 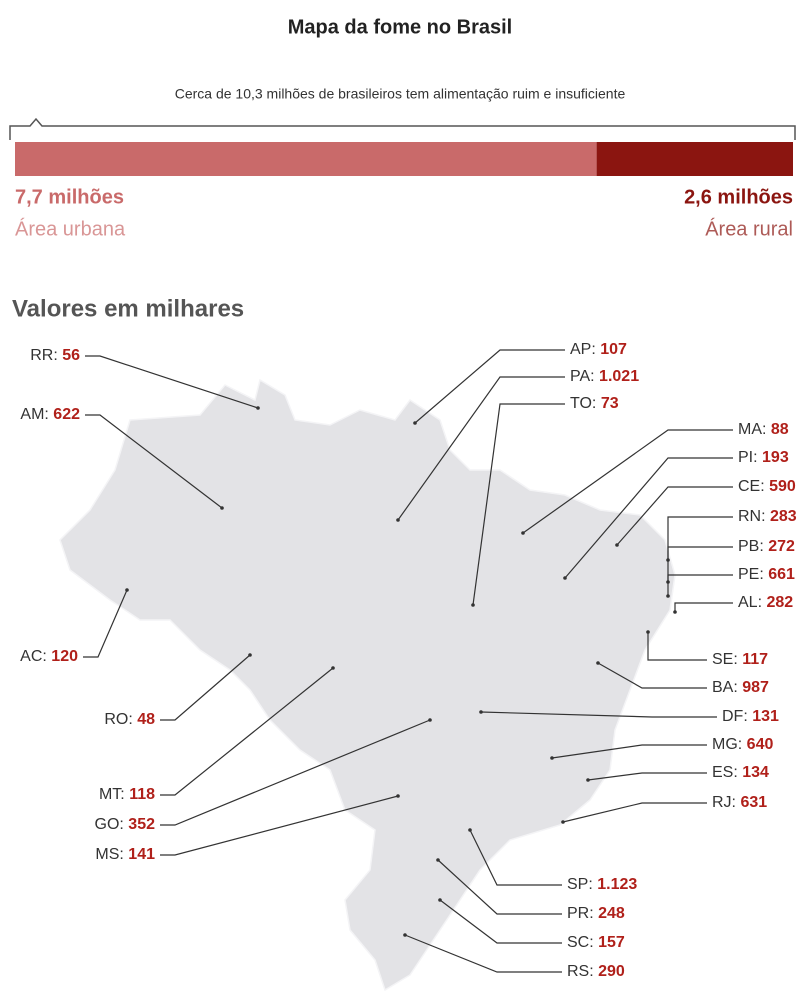 What do you see at coordinates (782, 486) in the screenshot?
I see `state-value: 590` at bounding box center [782, 486].